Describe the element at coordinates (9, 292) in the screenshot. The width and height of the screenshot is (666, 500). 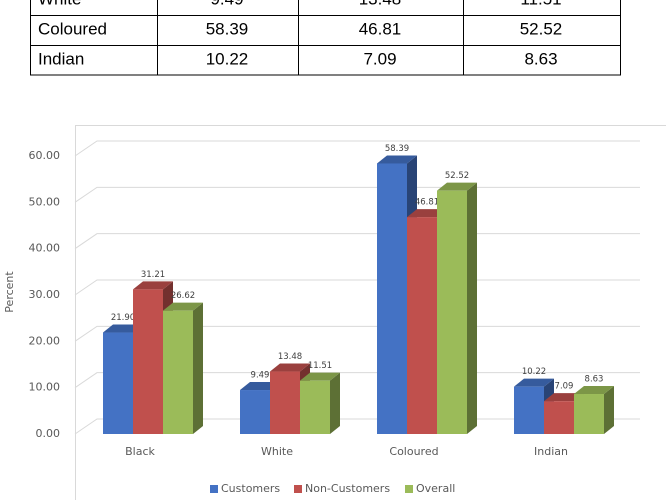
I see `y-axis-title: Percent` at that location.